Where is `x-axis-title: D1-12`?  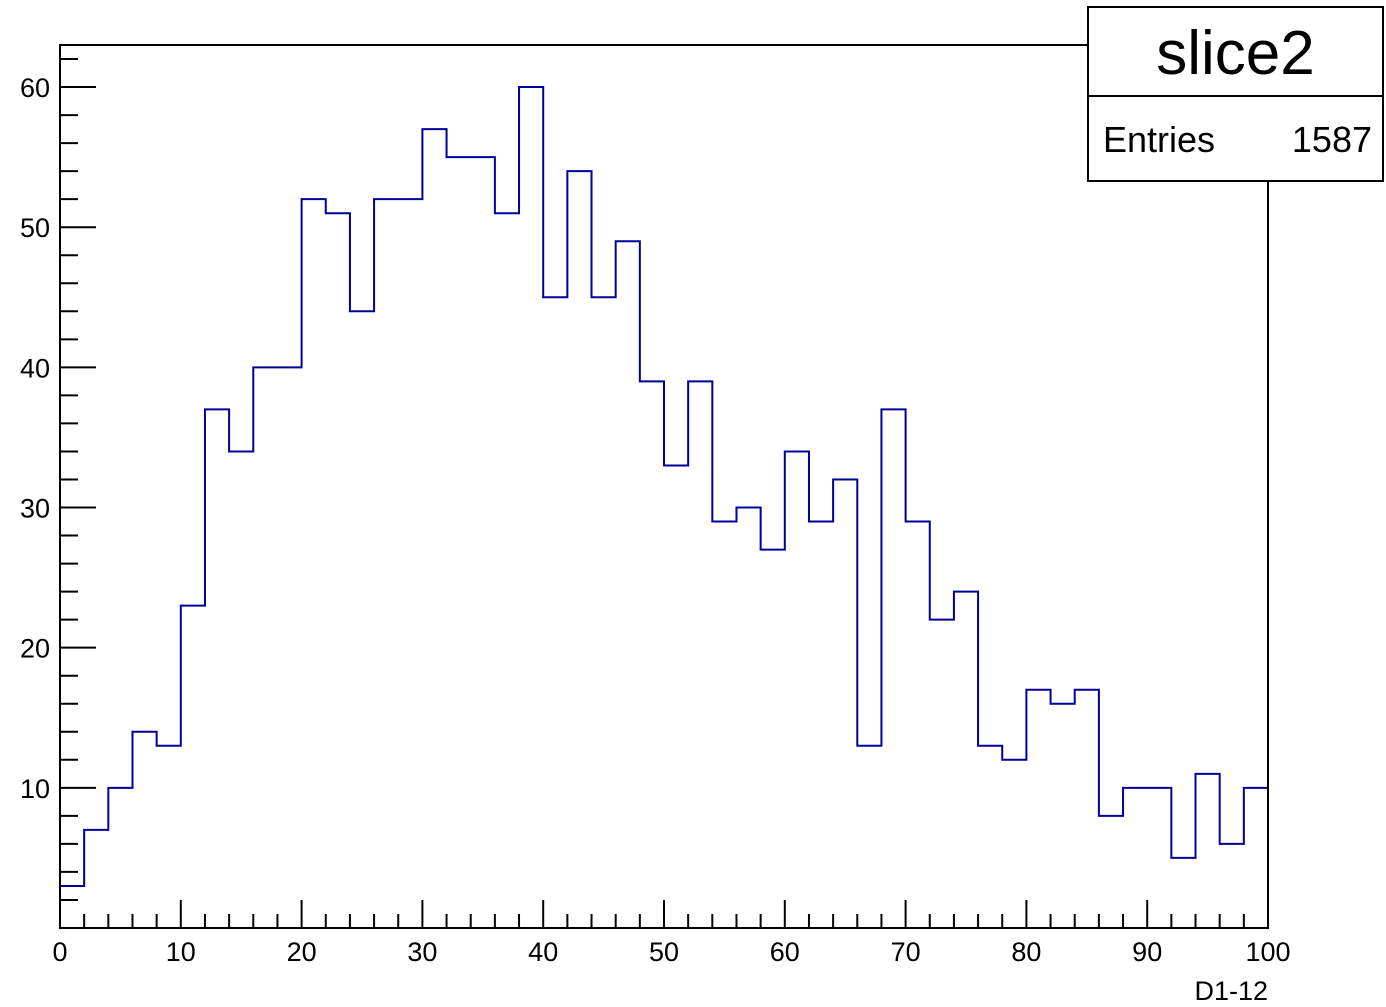 x-axis-title: D1-12 is located at coordinates (1231, 991).